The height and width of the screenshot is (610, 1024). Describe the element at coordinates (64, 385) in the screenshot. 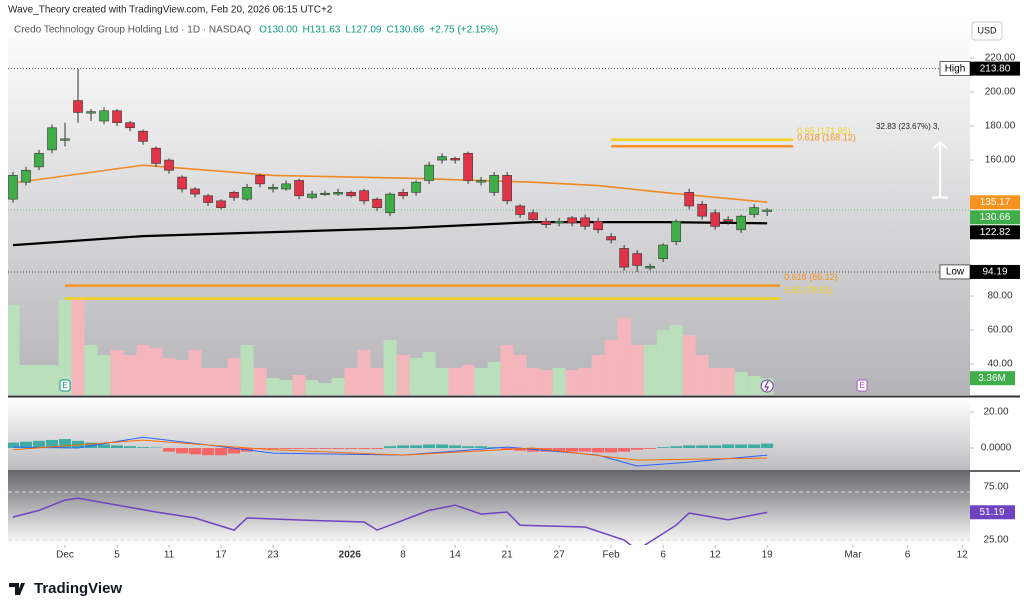

I see `event-label: E` at that location.